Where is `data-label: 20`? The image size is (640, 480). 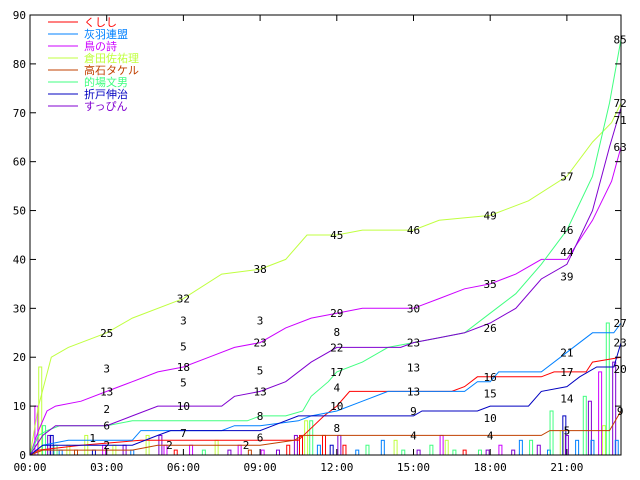
data-label: 20 is located at coordinates (620, 369).